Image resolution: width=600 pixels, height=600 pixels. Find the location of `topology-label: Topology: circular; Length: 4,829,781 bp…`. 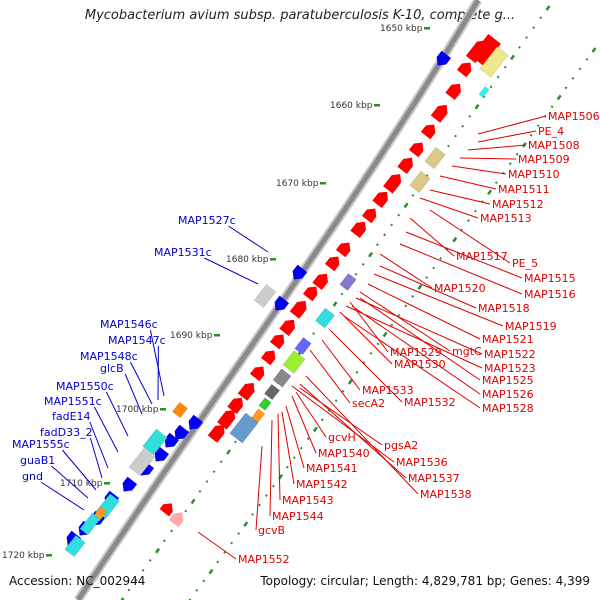

topology-label: Topology: circular; Length: 4,829,781 bp… is located at coordinates (425, 581).